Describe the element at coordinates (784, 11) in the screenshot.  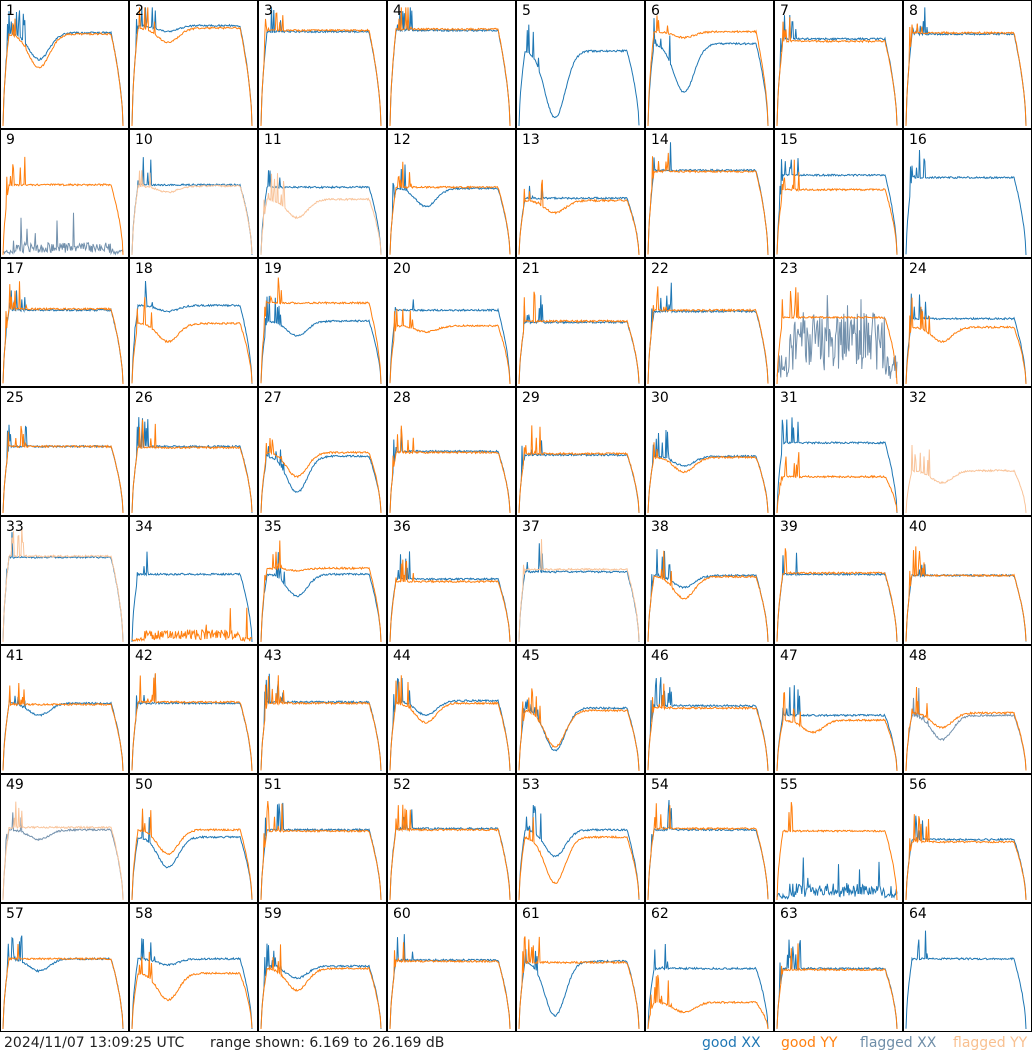
I see `panel-number: 7` at that location.